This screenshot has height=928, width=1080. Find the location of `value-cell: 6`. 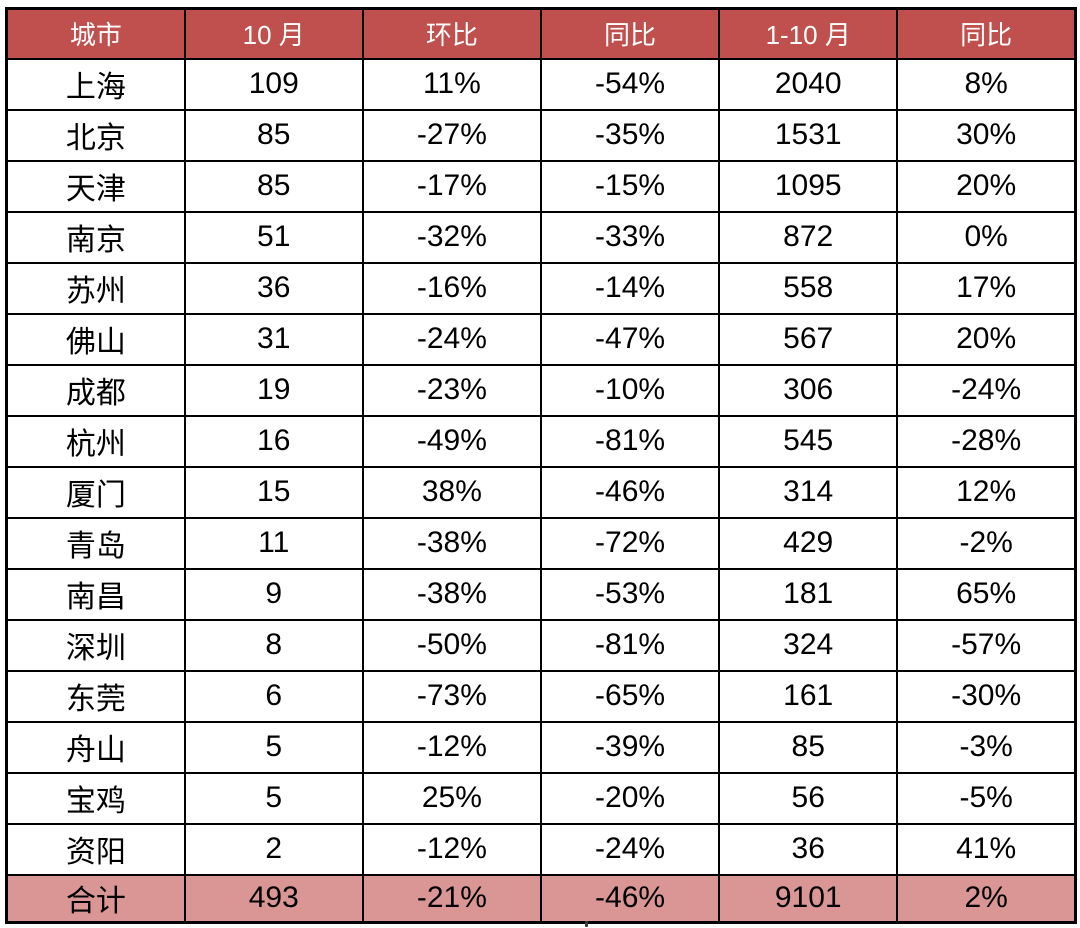

value-cell: 6 is located at coordinates (273, 696).